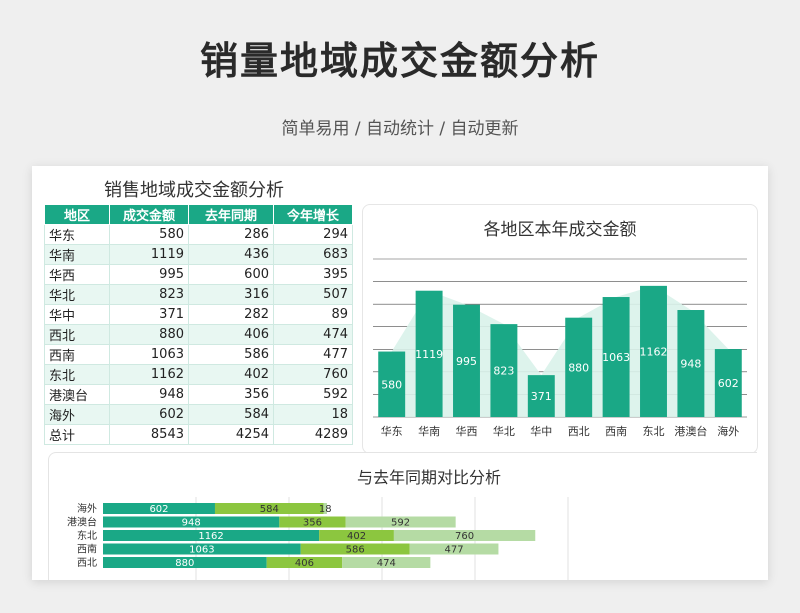 The image size is (800, 613). I want to click on cell-growth: 395, so click(313, 274).